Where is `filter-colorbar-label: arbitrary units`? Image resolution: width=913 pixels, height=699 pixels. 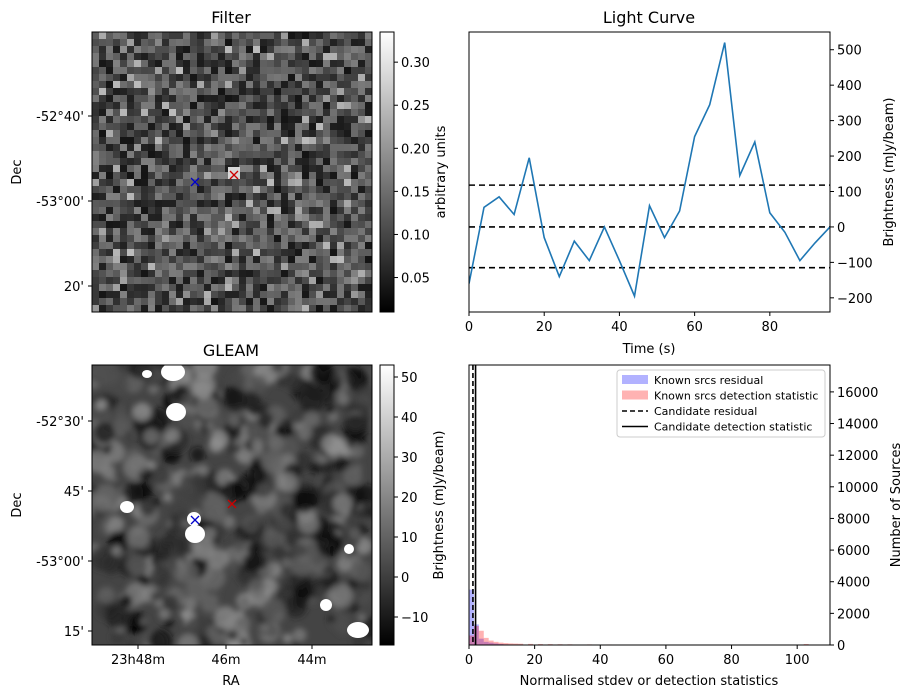
filter-colorbar-label: arbitrary units is located at coordinates (441, 171).